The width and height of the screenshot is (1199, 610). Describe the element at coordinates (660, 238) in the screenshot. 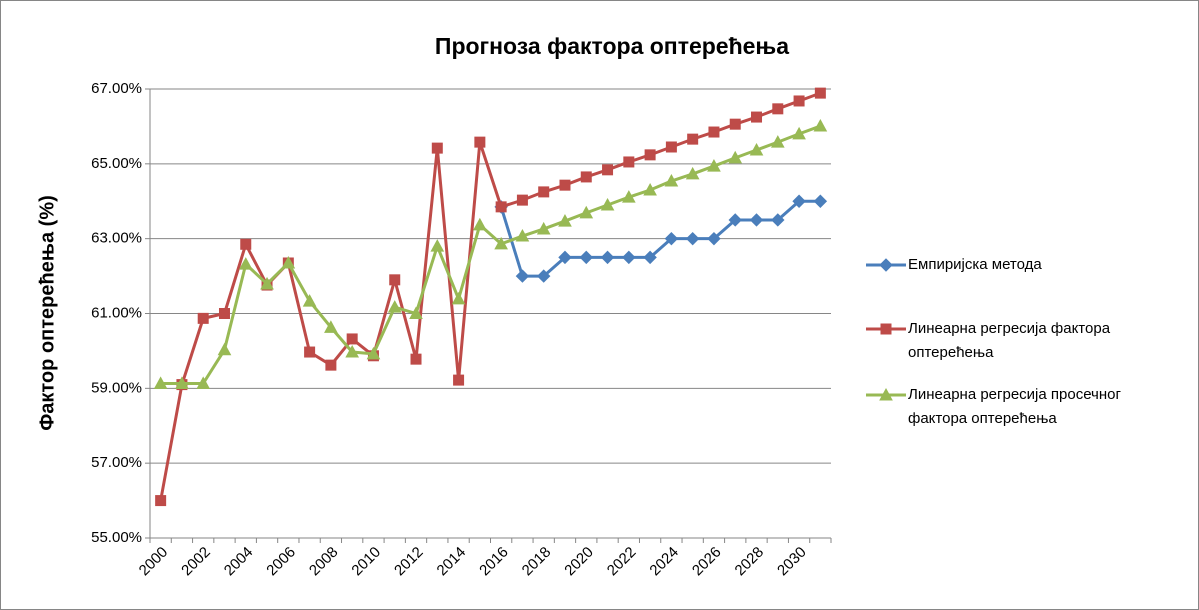

I see `series-line` at that location.